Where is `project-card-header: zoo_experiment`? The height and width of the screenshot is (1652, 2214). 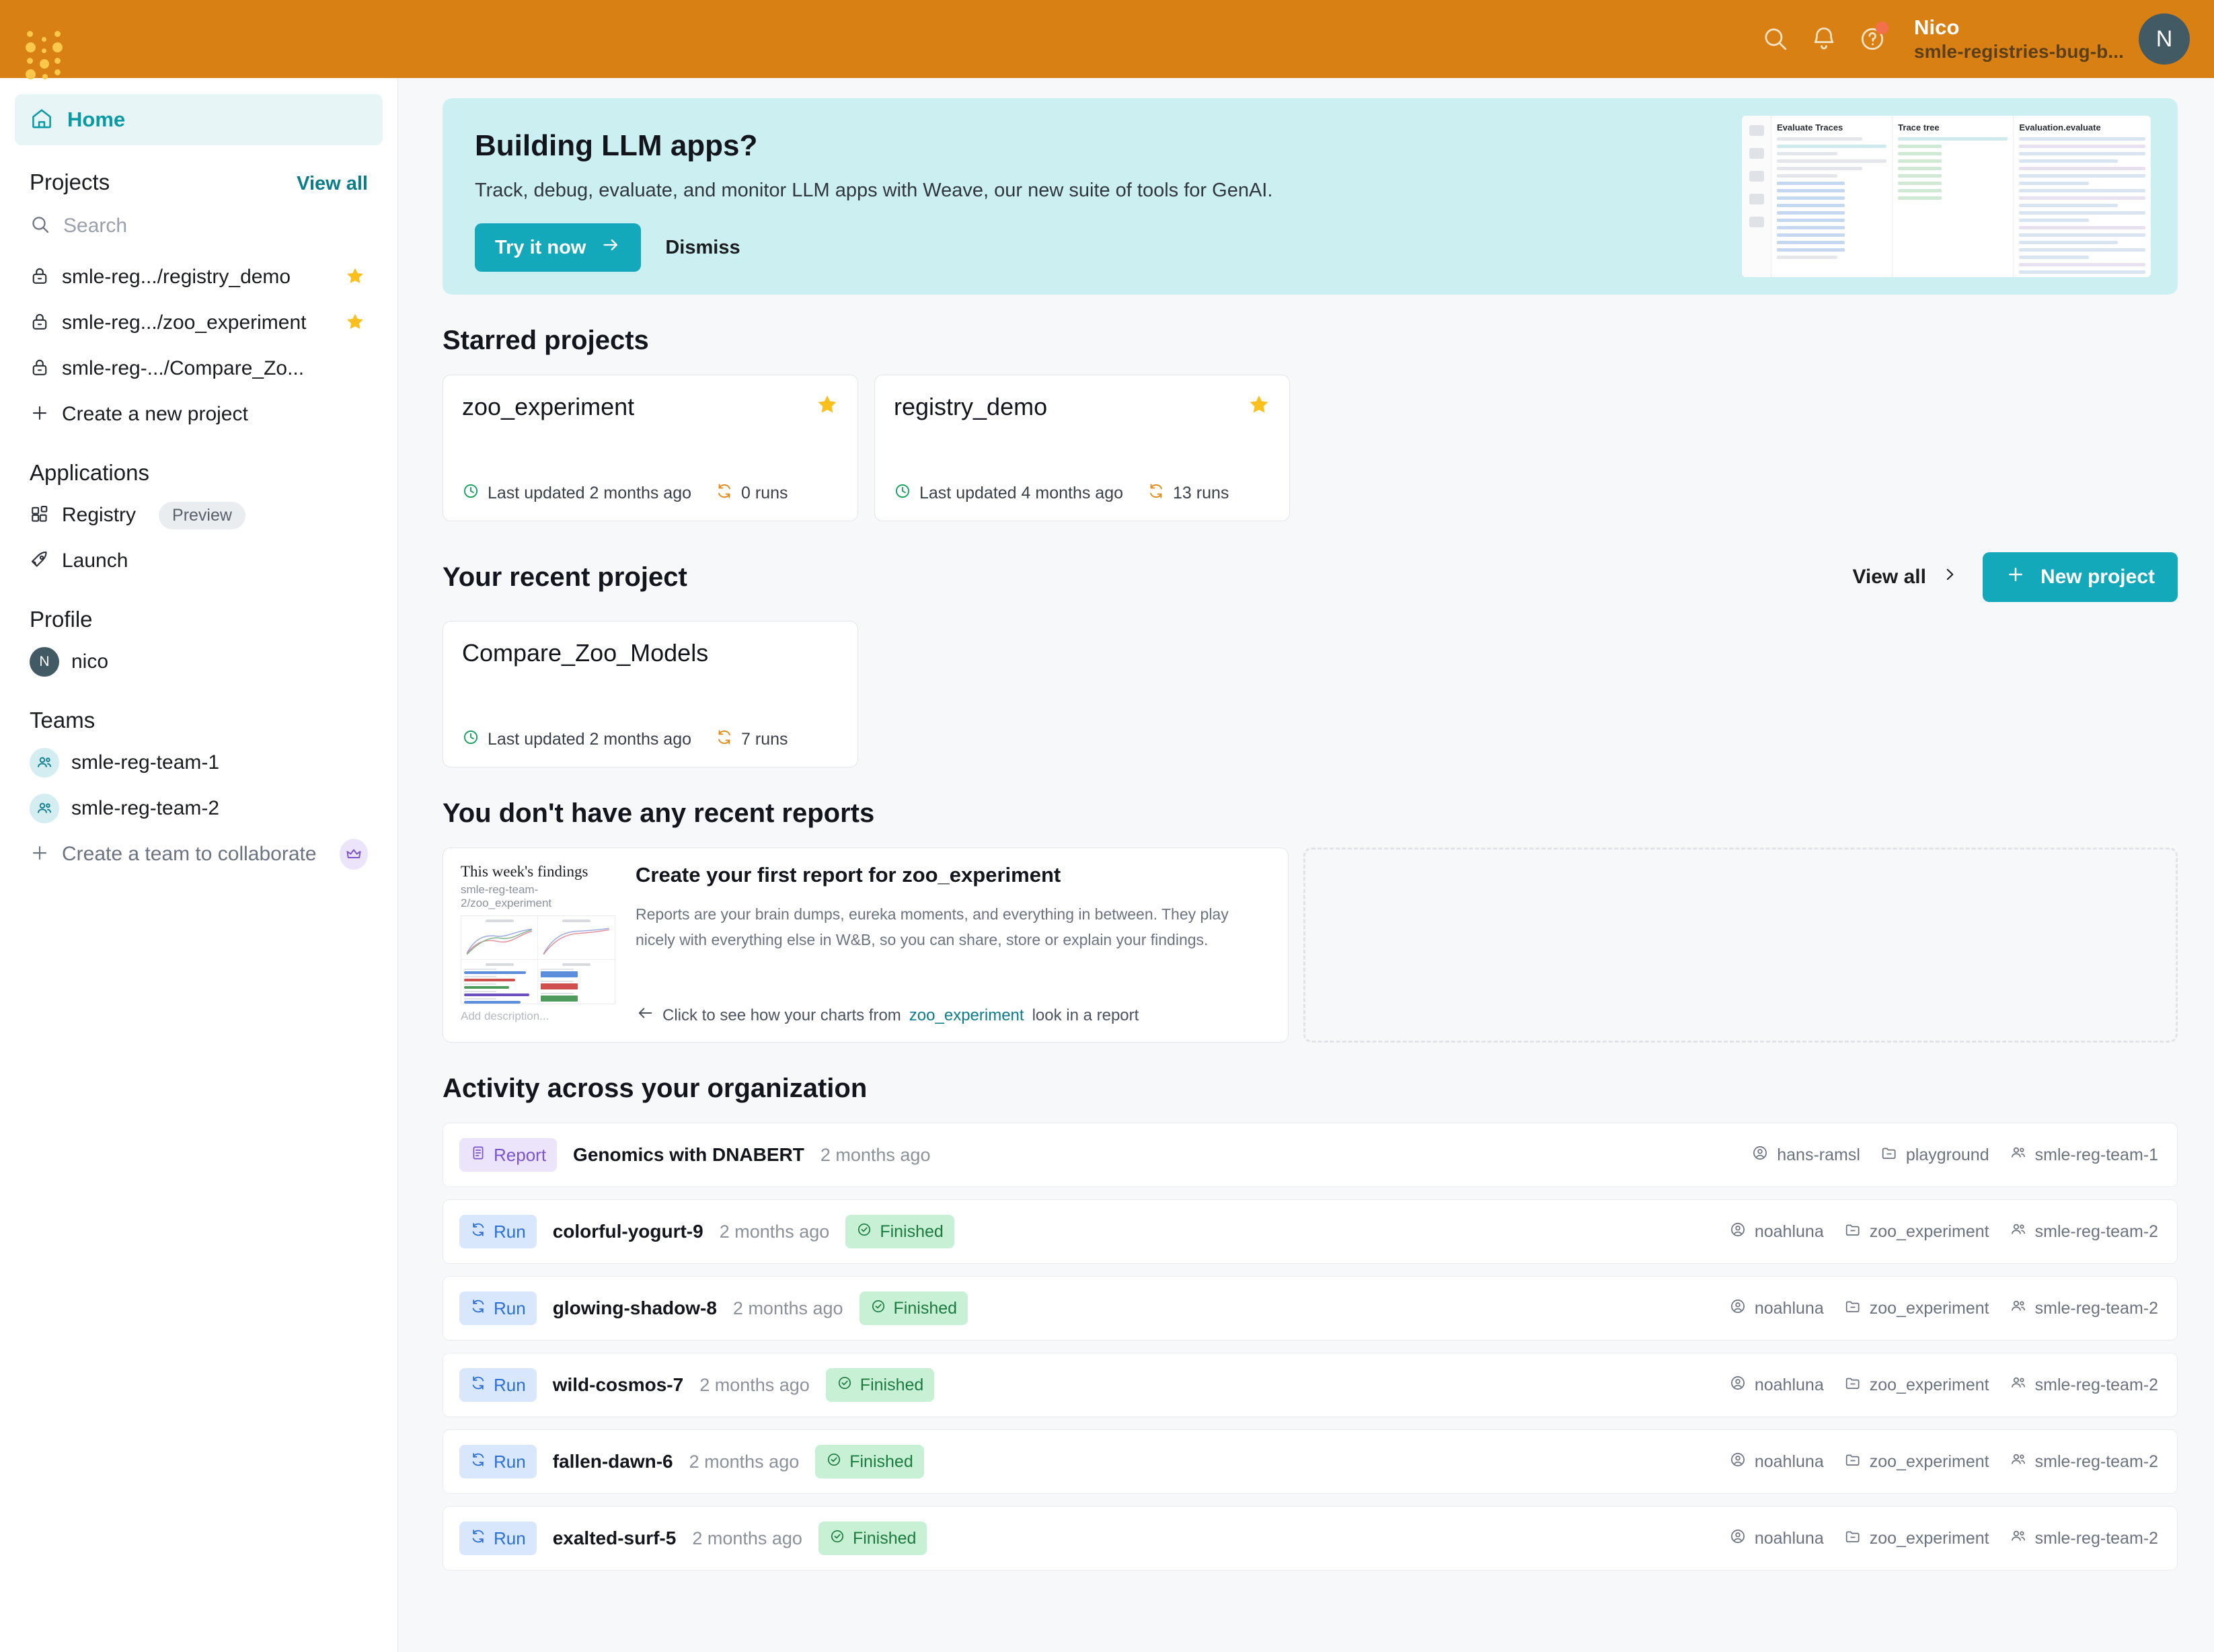
project-card-header: zoo_experiment is located at coordinates (650, 407).